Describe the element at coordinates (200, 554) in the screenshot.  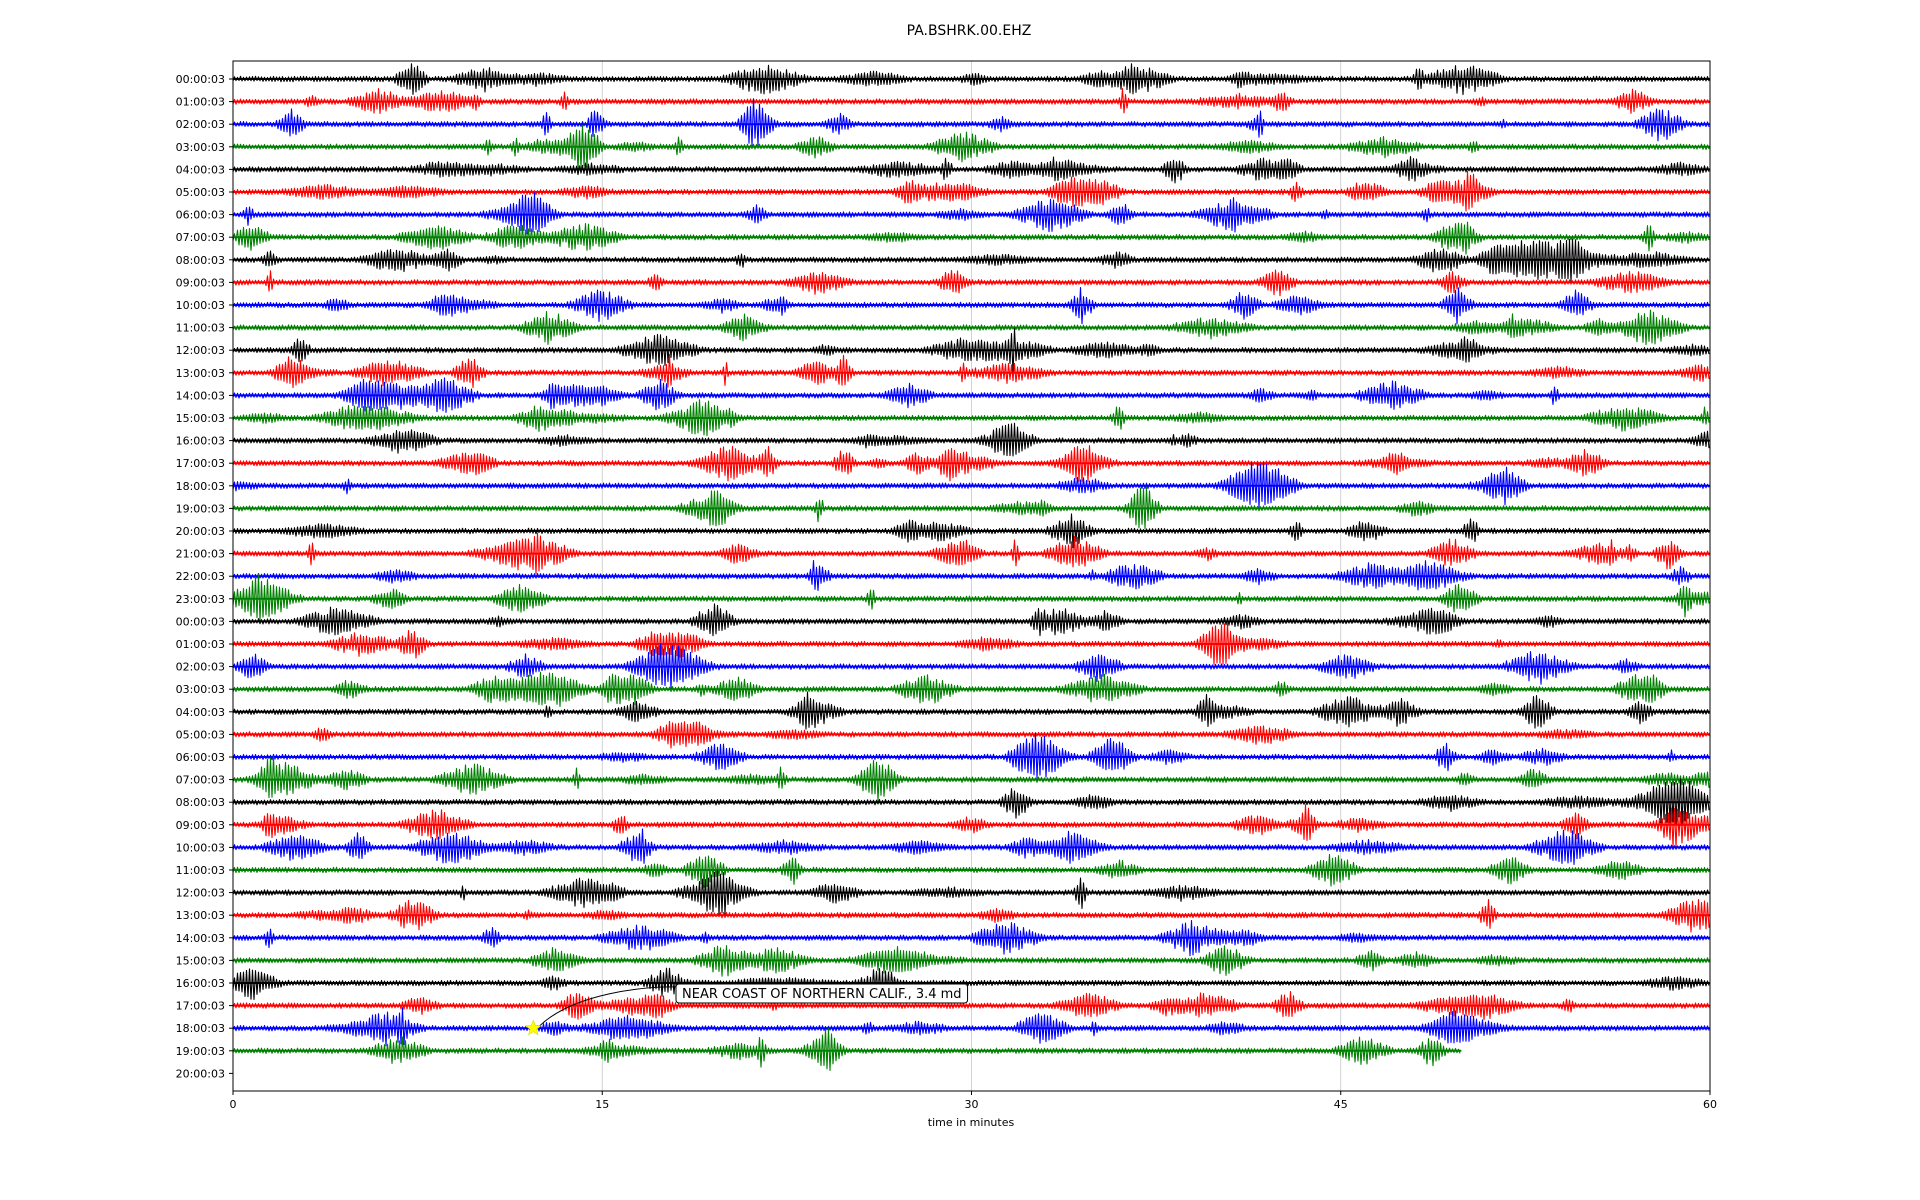
I see `y-tick-label: 21:00:03` at that location.